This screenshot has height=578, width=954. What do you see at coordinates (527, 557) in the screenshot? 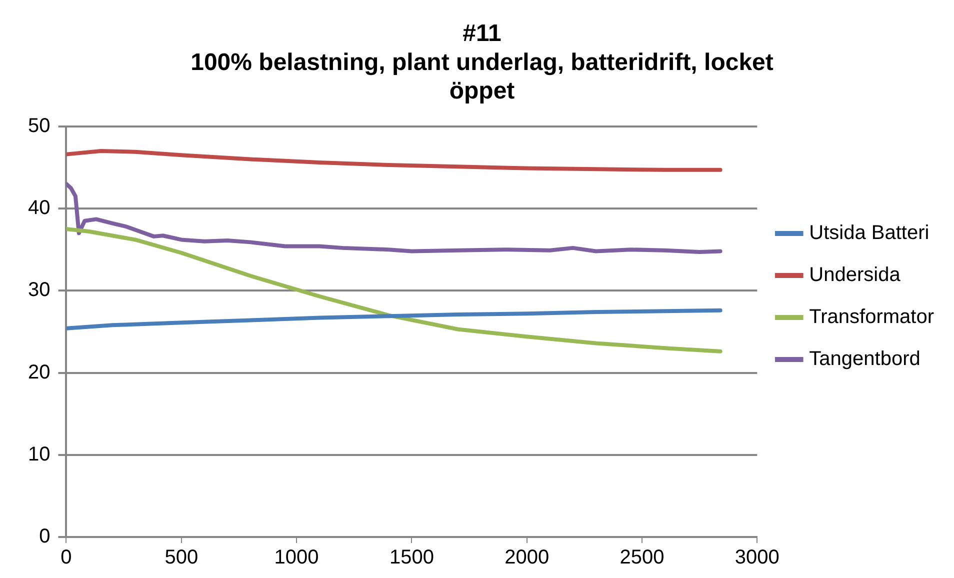
I see `x-tick-label: 2000` at bounding box center [527, 557].